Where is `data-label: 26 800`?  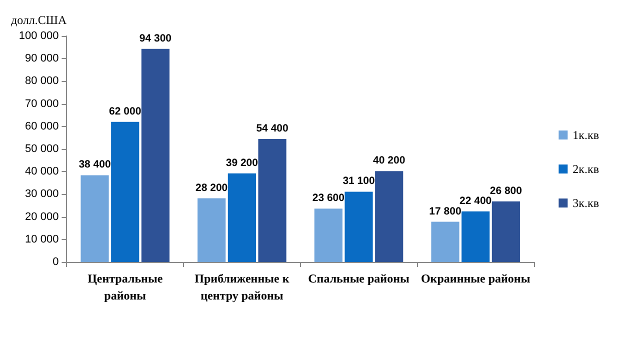
data-label: 26 800 is located at coordinates (506, 190).